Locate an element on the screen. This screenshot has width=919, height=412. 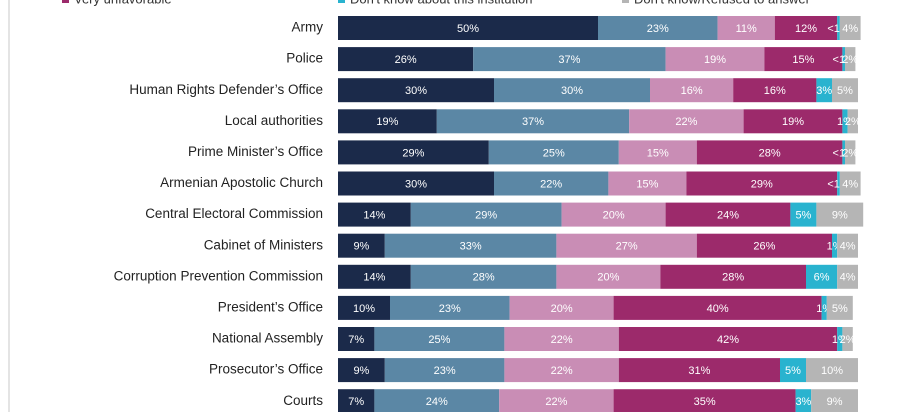
value-label: 12% is located at coordinates (806, 29).